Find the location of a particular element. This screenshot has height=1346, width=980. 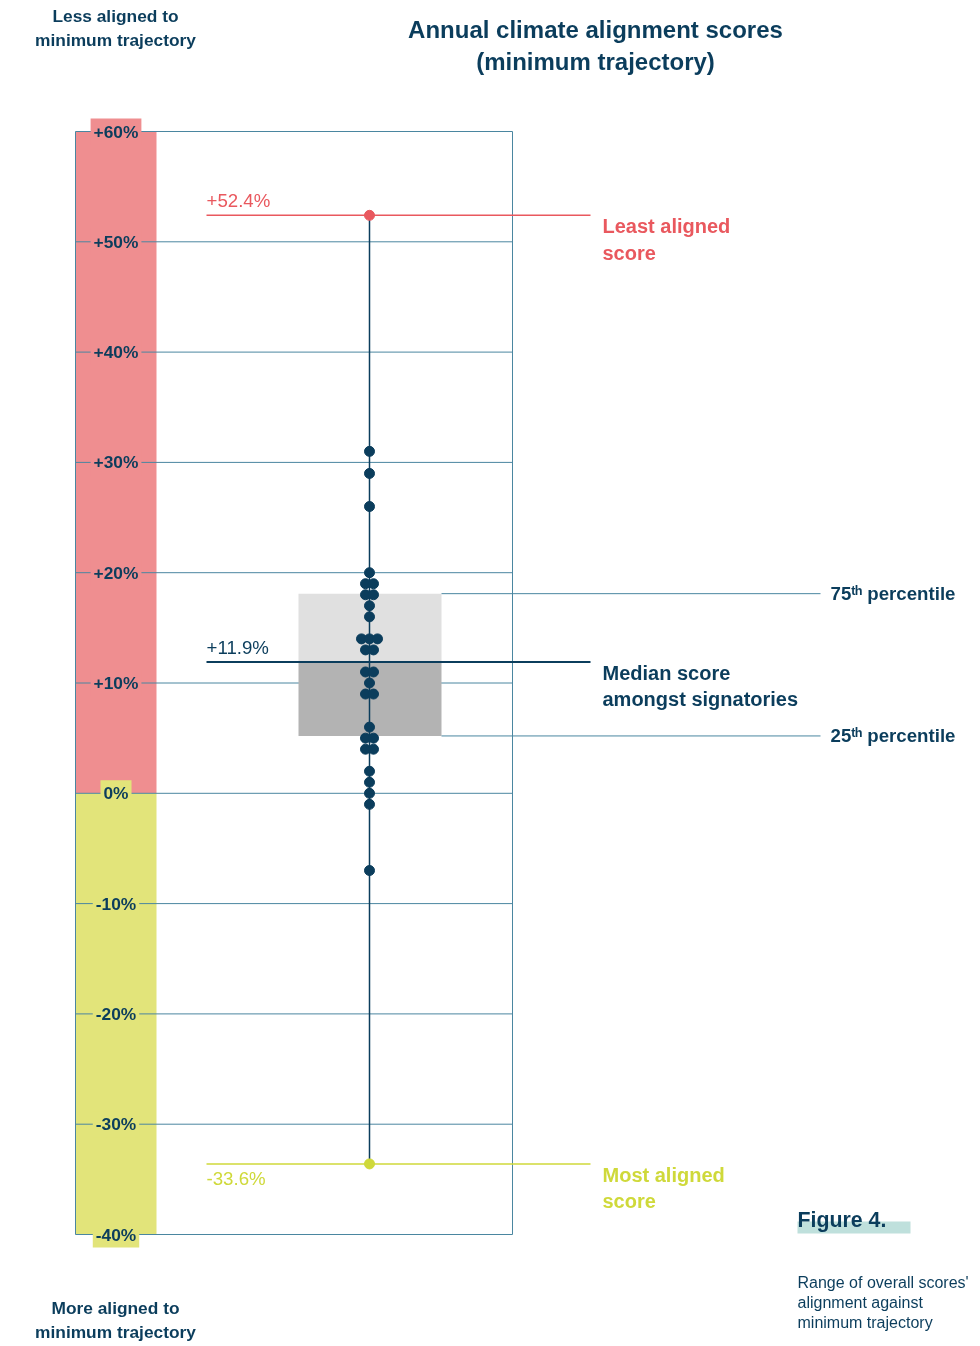

y-tick-label: +20% is located at coordinates (116, 572).